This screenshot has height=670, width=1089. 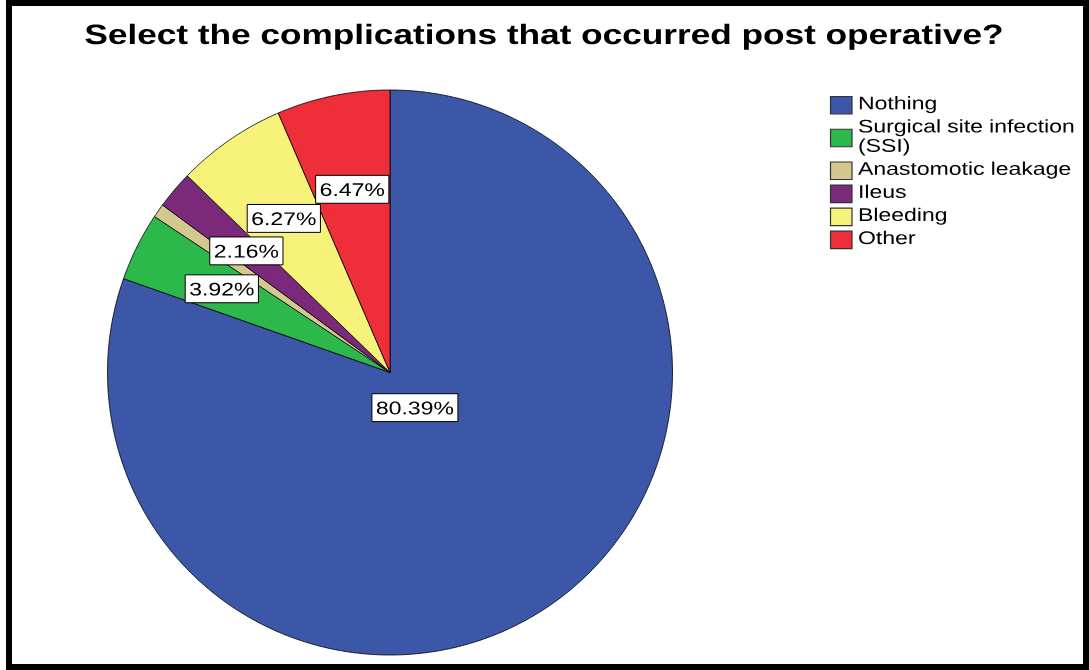 What do you see at coordinates (222, 289) in the screenshot?
I see `data-label: 3.92%` at bounding box center [222, 289].